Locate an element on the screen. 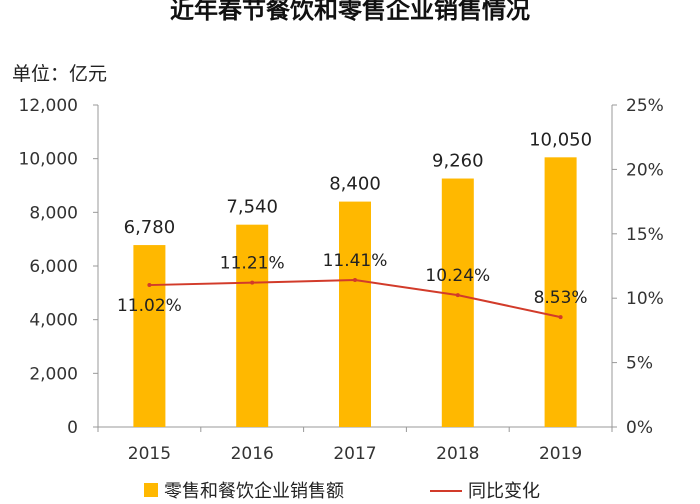  line-value-label: 11.21% is located at coordinates (252, 264).